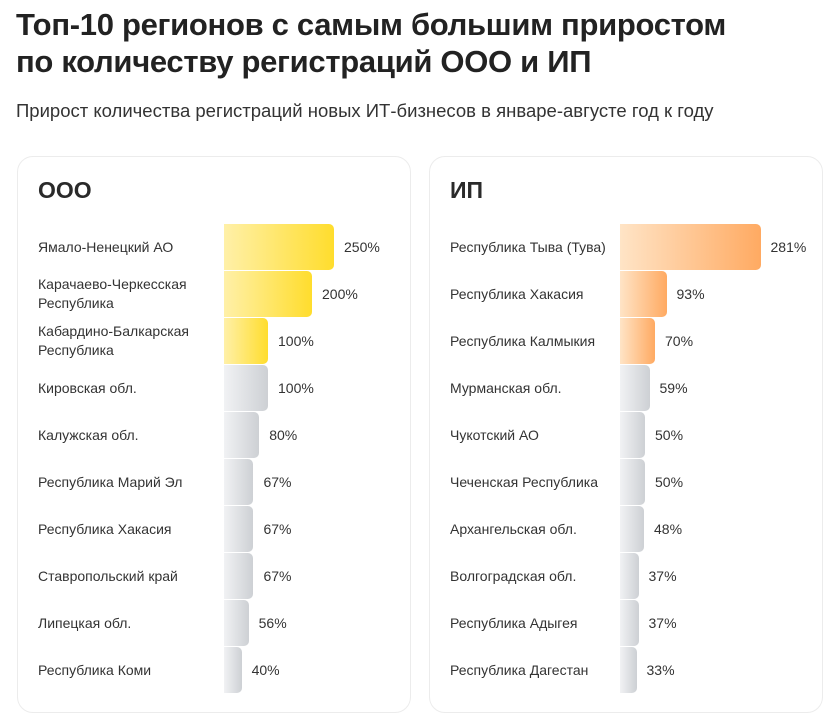  What do you see at coordinates (519, 669) in the screenshot?
I see `category-label: Республика Дагестан` at bounding box center [519, 669].